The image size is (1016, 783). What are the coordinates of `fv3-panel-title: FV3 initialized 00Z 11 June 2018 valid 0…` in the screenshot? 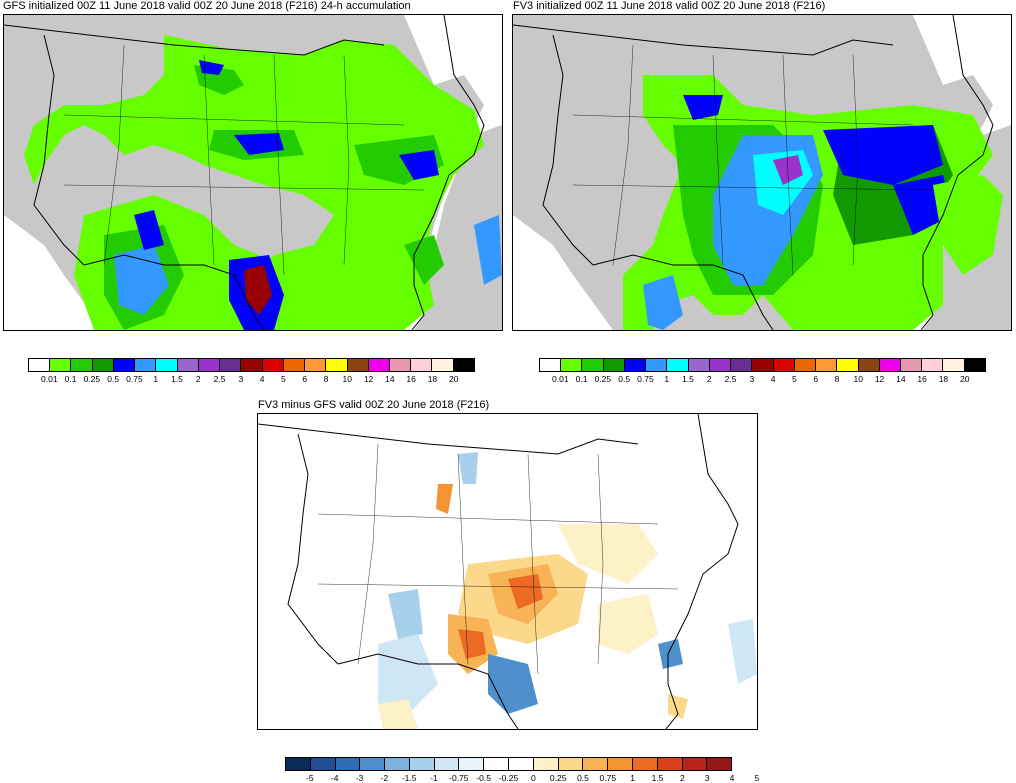 It's located at (669, 6).